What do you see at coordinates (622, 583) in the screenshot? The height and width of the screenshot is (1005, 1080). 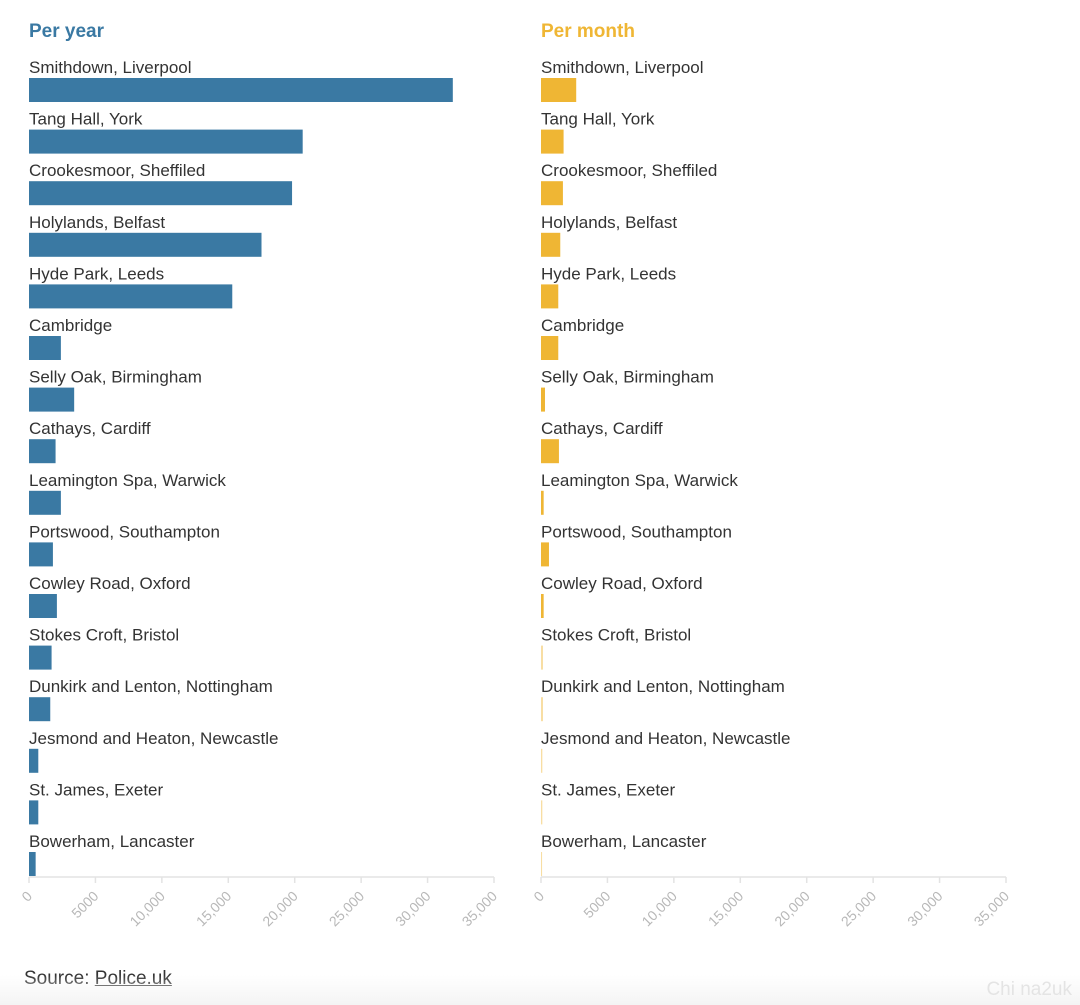 I see `per-month-category-label: Cowley Road, Oxford` at bounding box center [622, 583].